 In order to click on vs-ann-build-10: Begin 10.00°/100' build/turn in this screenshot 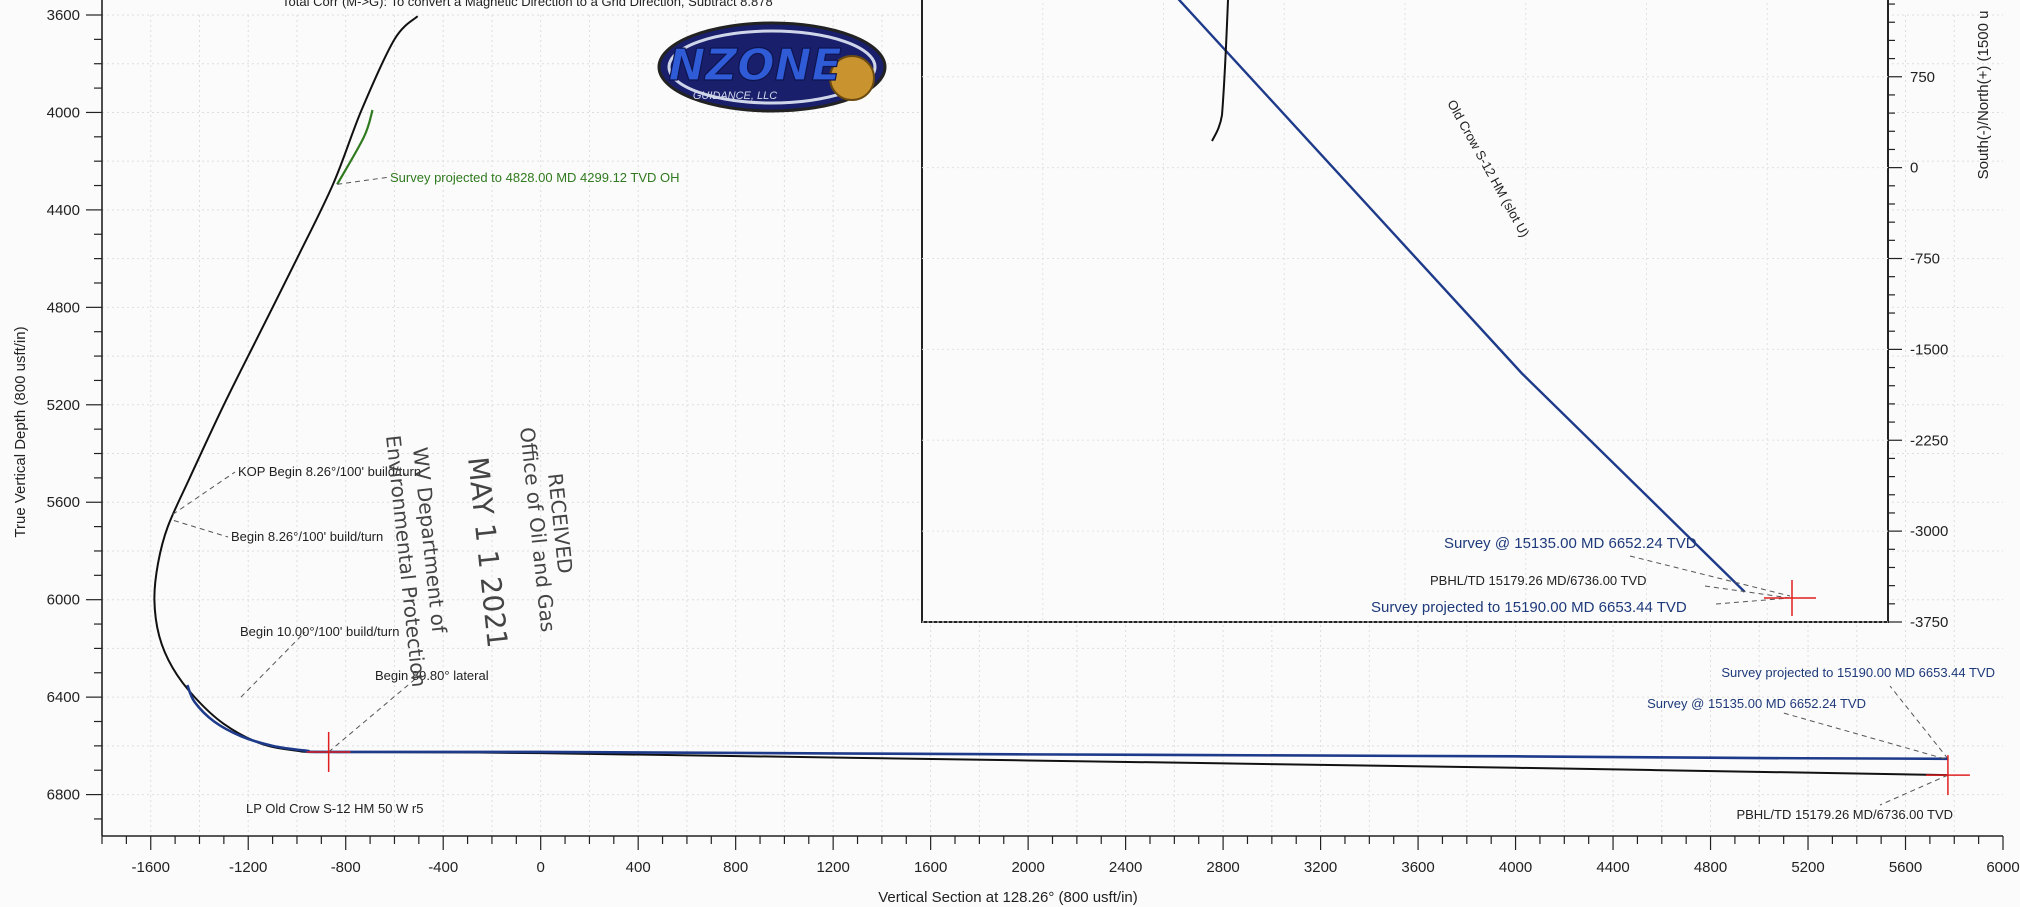, I will do `click(319, 631)`.